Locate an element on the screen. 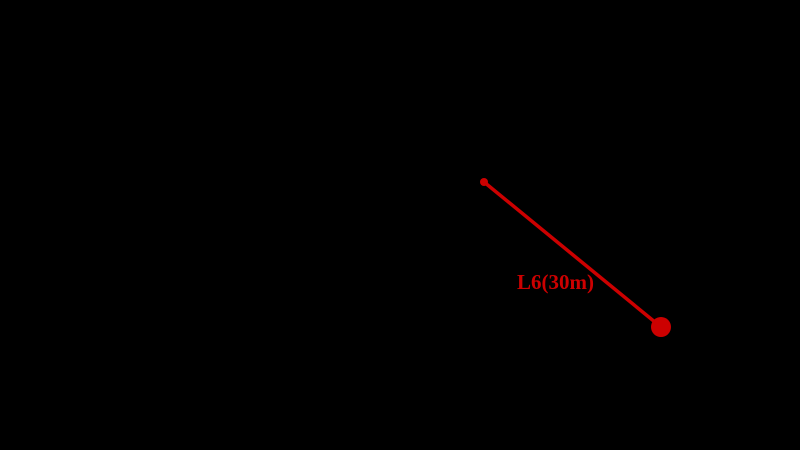 The height and width of the screenshot is (450, 800). link-line-l6 is located at coordinates (572, 254).